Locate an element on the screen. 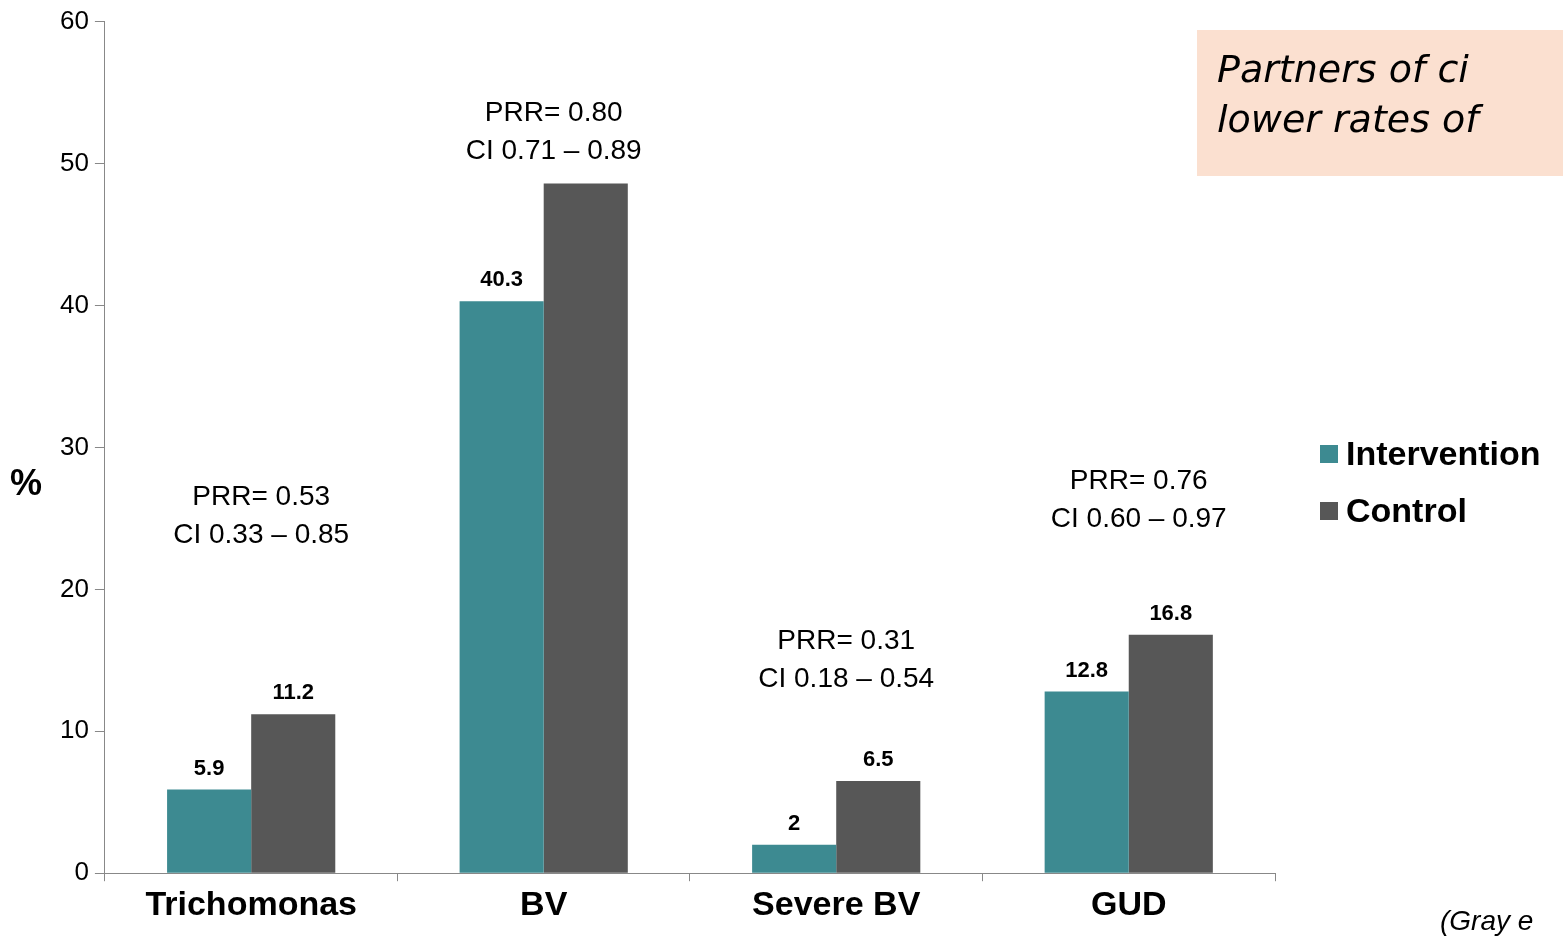 This screenshot has width=1563, height=940. data-label: 6.5 is located at coordinates (878, 759).